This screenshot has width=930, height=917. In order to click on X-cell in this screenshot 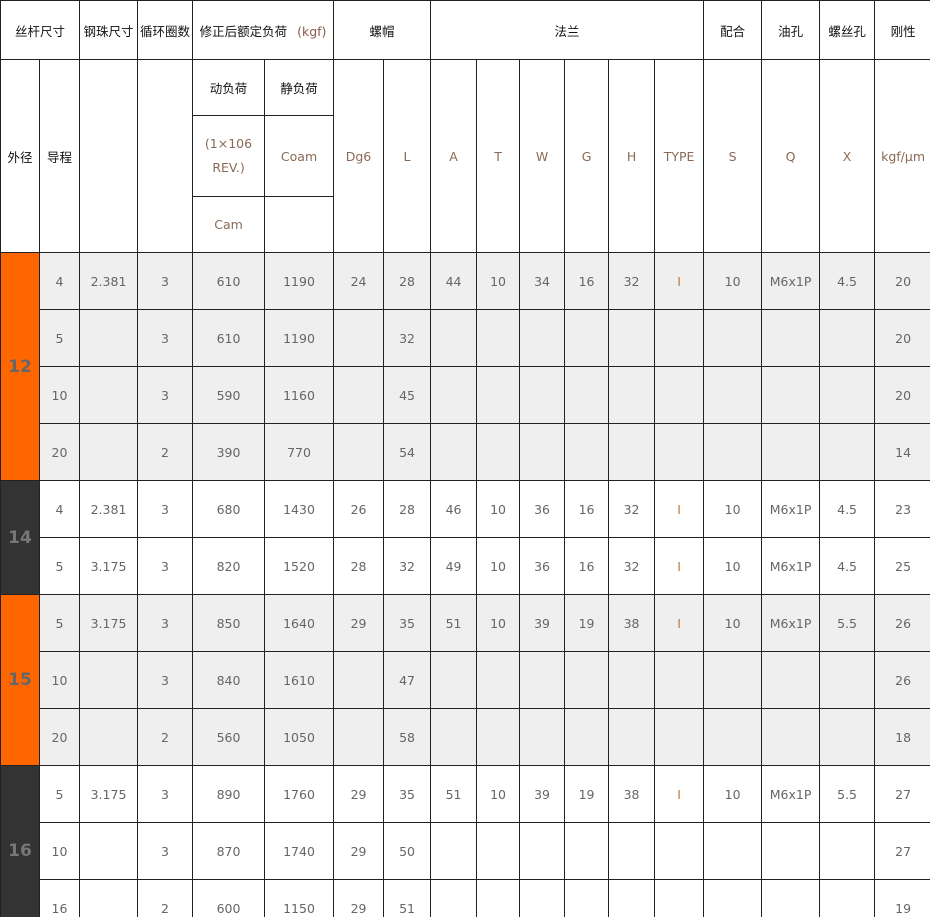, I will do `click(847, 338)`.